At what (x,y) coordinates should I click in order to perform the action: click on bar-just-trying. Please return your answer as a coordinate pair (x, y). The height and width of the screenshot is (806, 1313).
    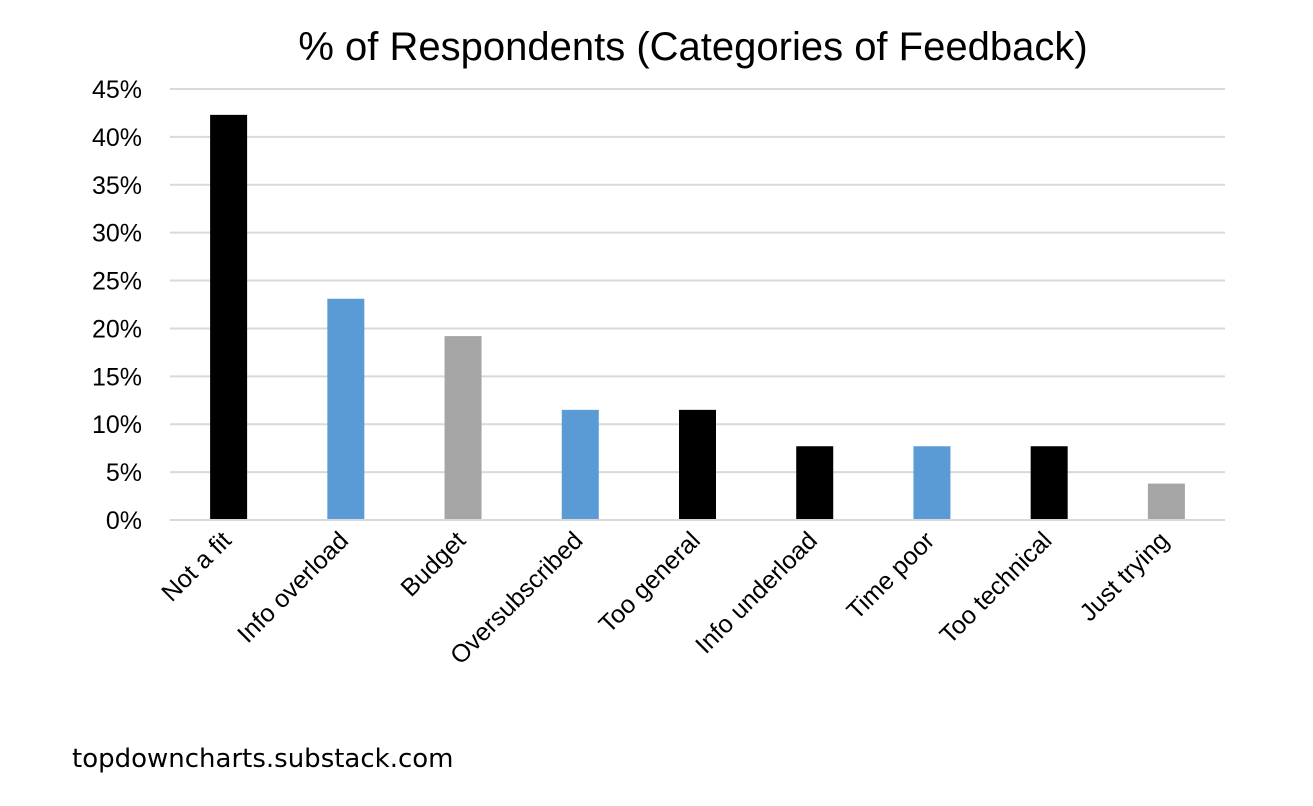
    Looking at the image, I should click on (1166, 501).